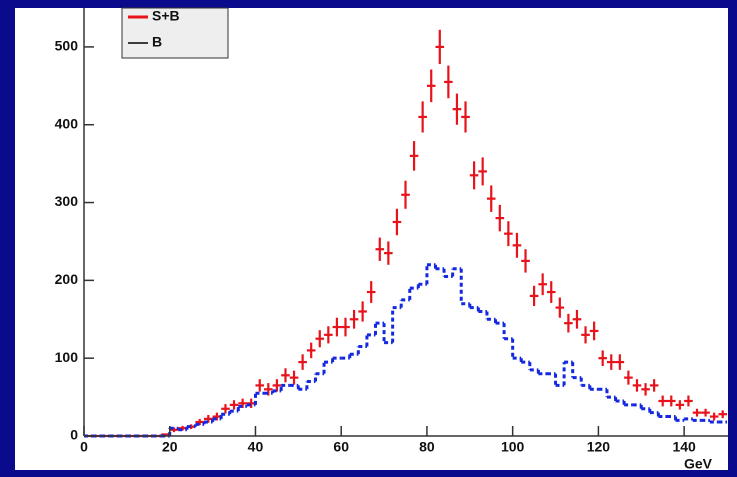  What do you see at coordinates (157, 42) in the screenshot?
I see `legend-label: B` at bounding box center [157, 42].